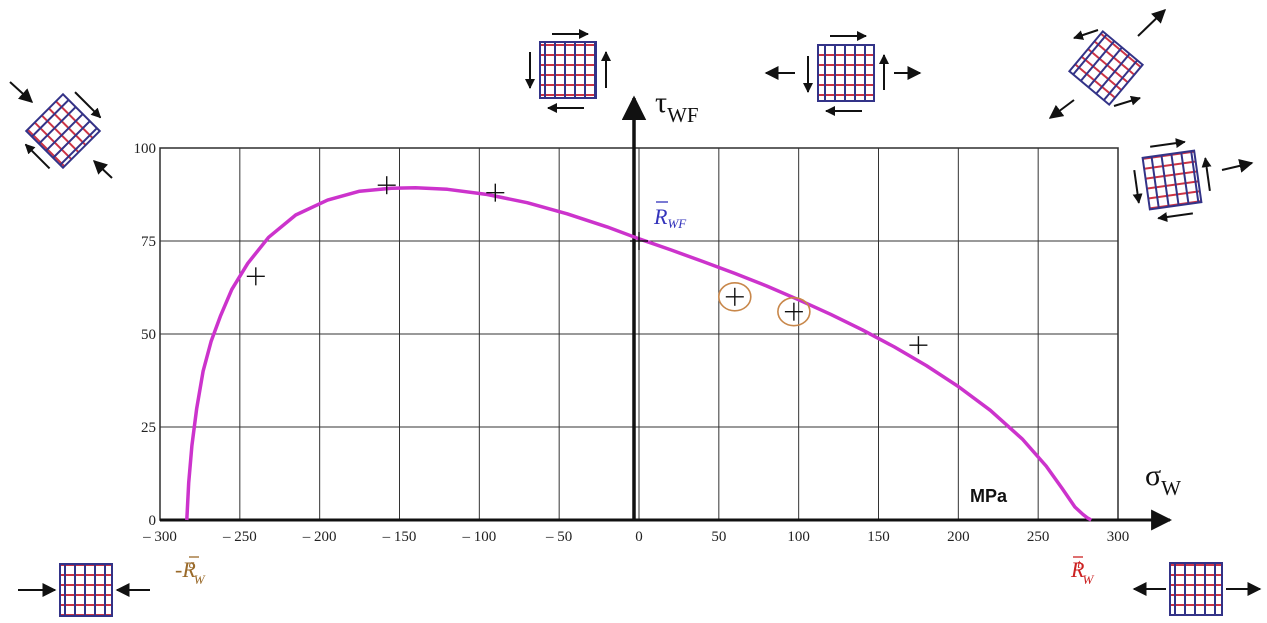  Describe the element at coordinates (677, 106) in the screenshot. I see `y-axis-title: τWF` at that location.